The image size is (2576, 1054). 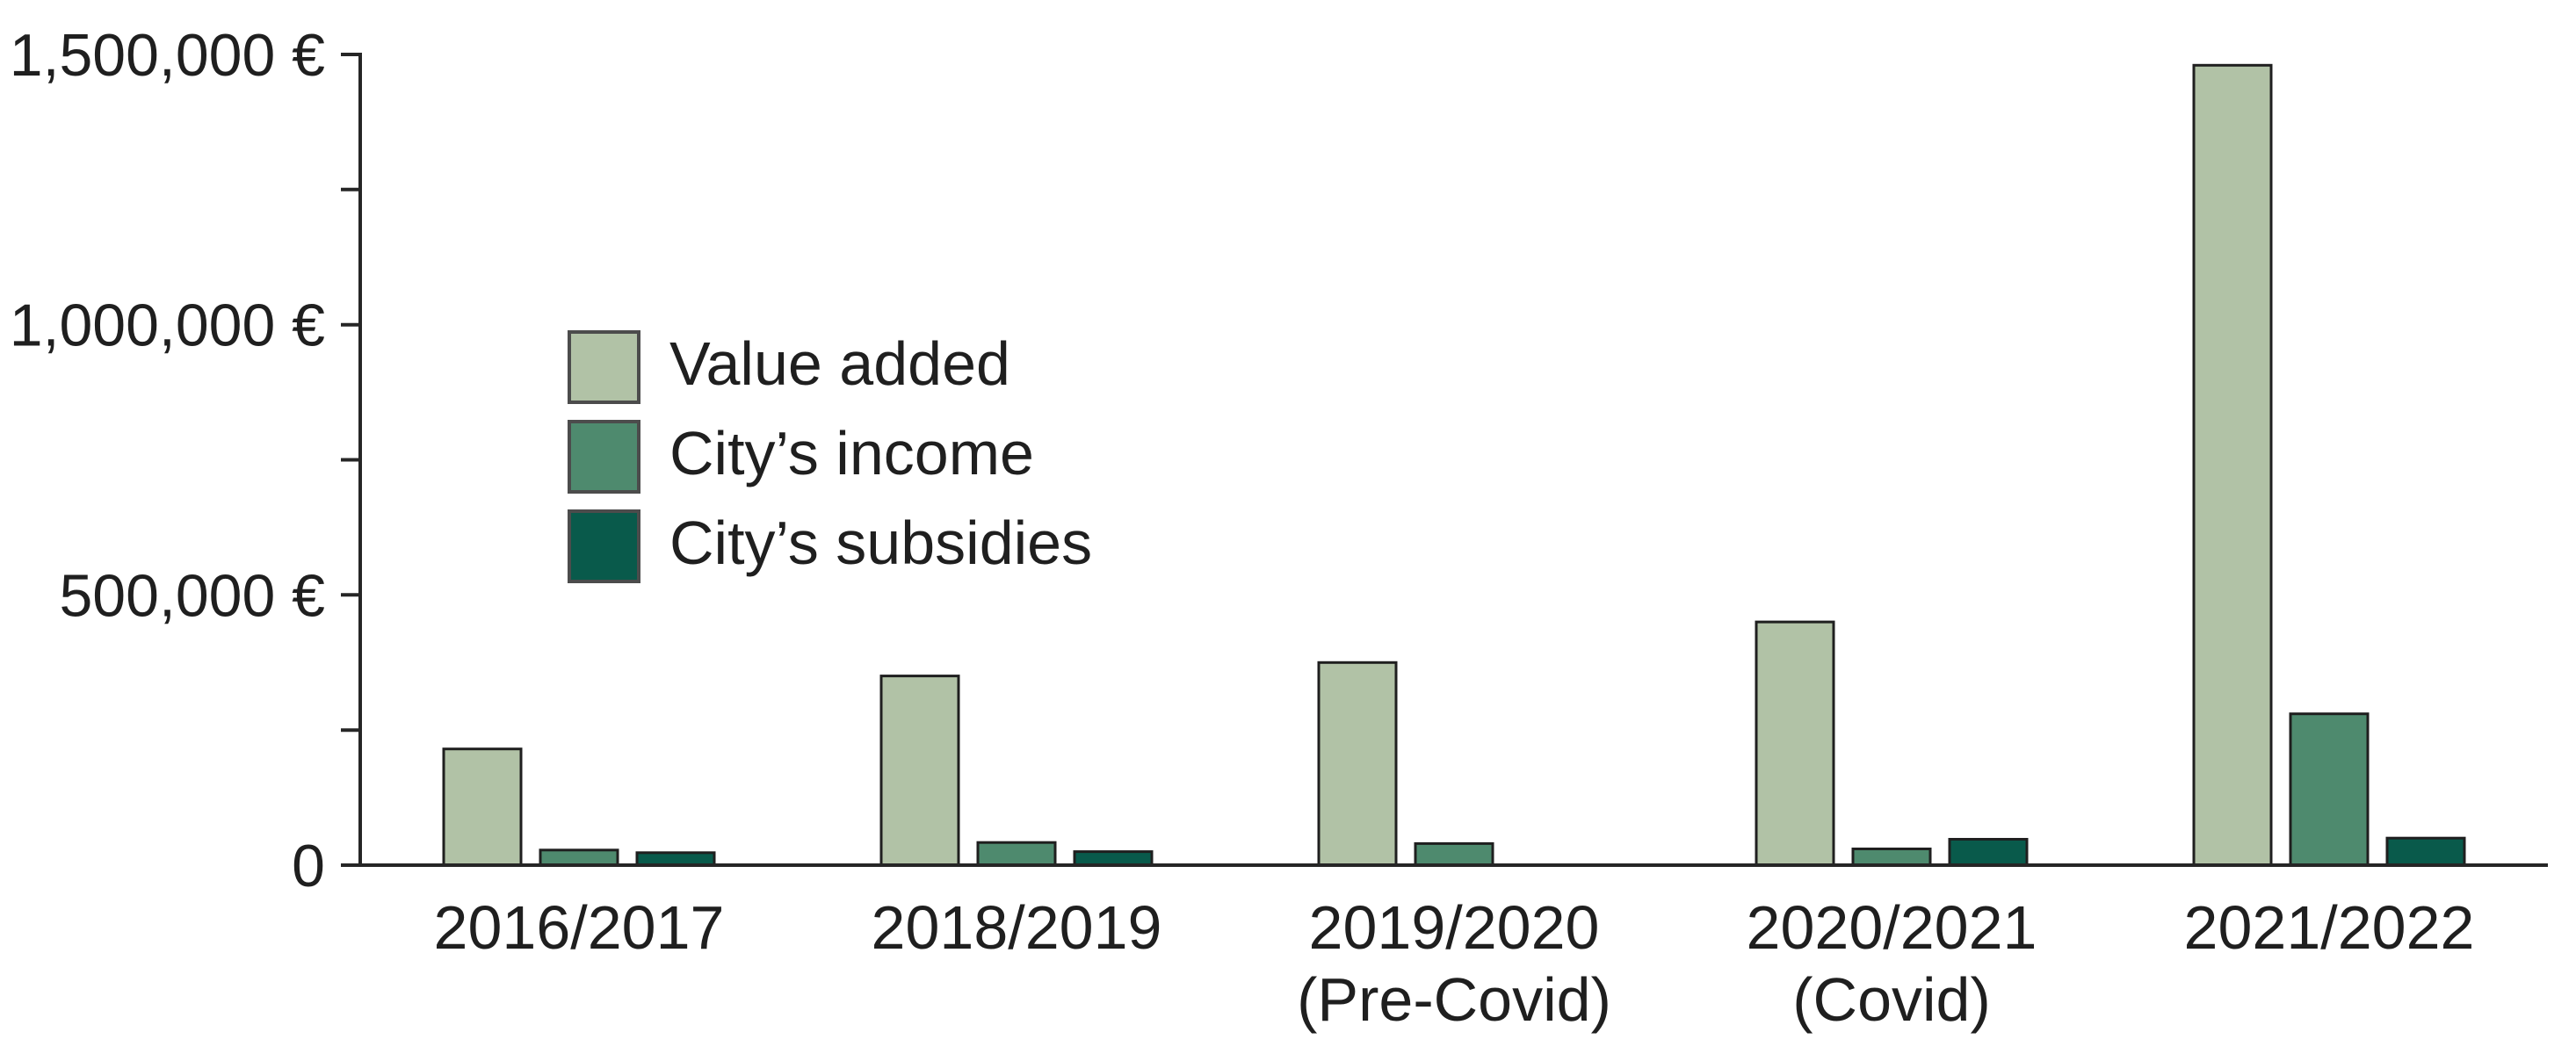 What do you see at coordinates (1891, 999) in the screenshot?
I see `x-axis-sublabel: (Covid)` at bounding box center [1891, 999].